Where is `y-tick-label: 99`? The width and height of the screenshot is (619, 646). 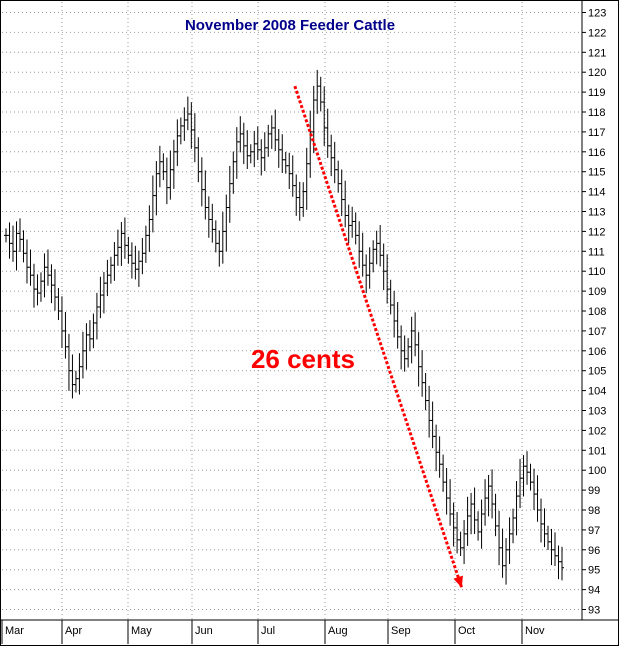 y-tick-label: 99 is located at coordinates (594, 491).